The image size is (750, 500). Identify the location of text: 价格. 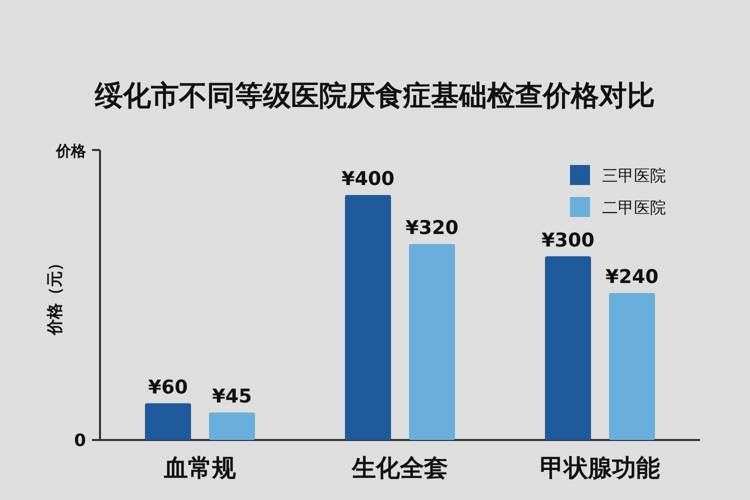
(71, 151).